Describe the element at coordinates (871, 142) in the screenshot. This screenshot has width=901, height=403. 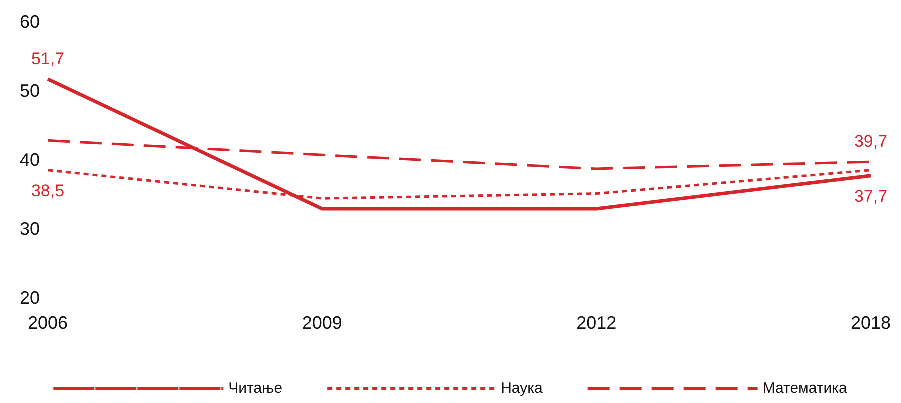
I see `data-label: 39,7` at that location.